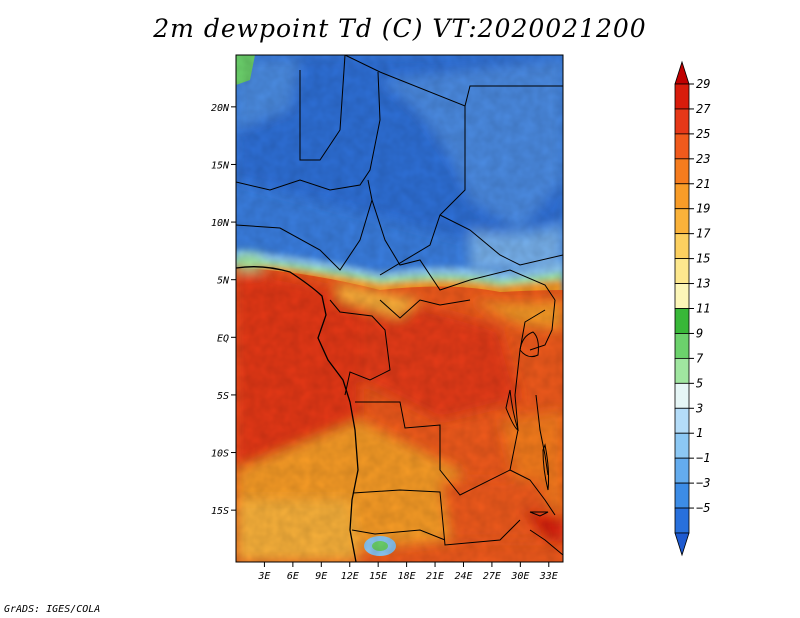 The height and width of the screenshot is (618, 800). What do you see at coordinates (463, 576) in the screenshot?
I see `lon-label: 24E` at bounding box center [463, 576].